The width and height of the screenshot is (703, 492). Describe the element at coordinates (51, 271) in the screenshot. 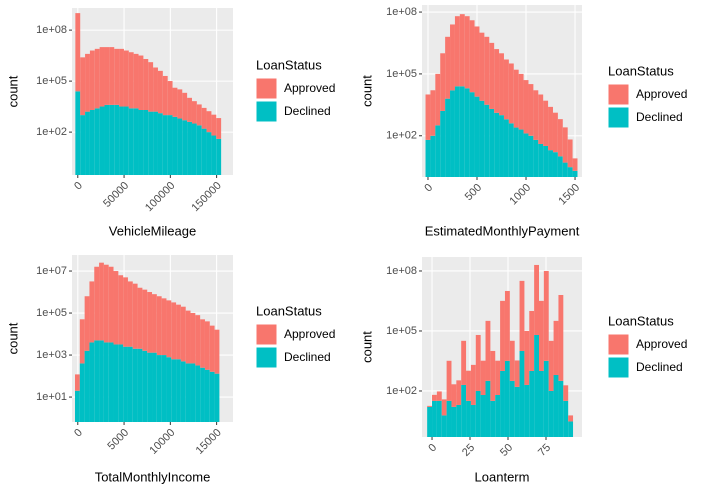

I see `y-tick-label: 1e+07` at that location.